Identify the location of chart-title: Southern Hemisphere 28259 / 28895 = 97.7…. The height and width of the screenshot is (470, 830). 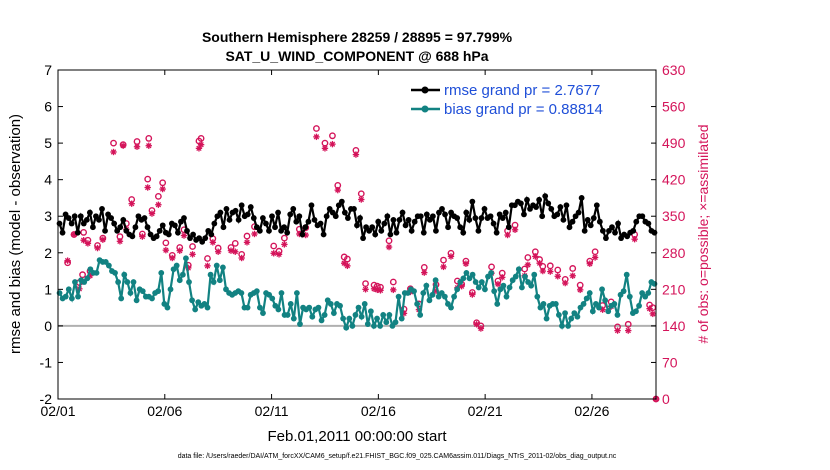
(357, 37).